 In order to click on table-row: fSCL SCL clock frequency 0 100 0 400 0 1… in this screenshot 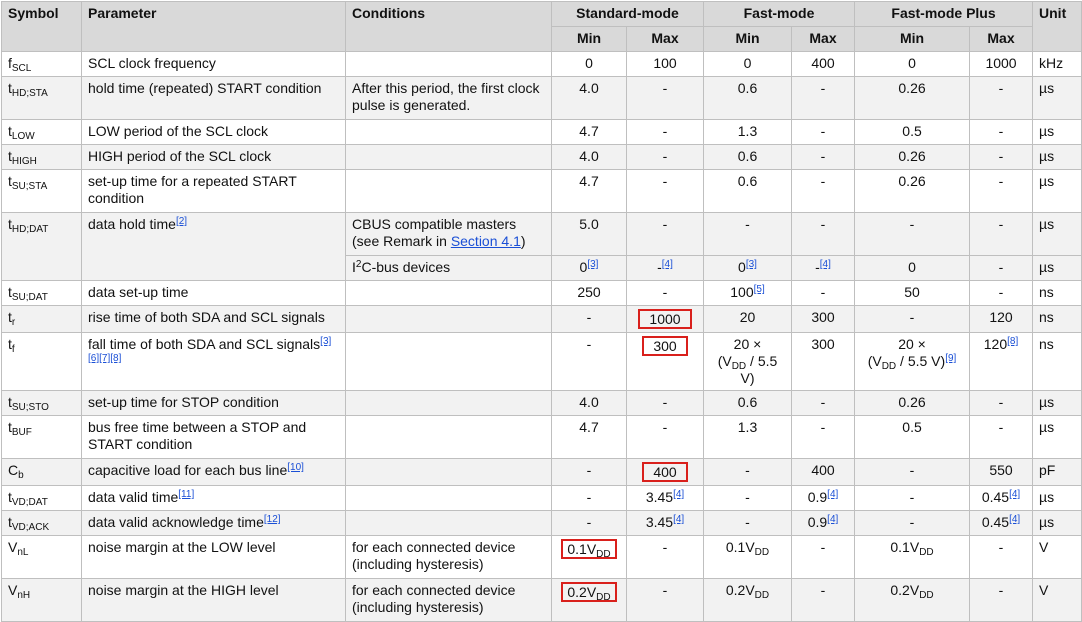, I will do `click(541, 64)`.